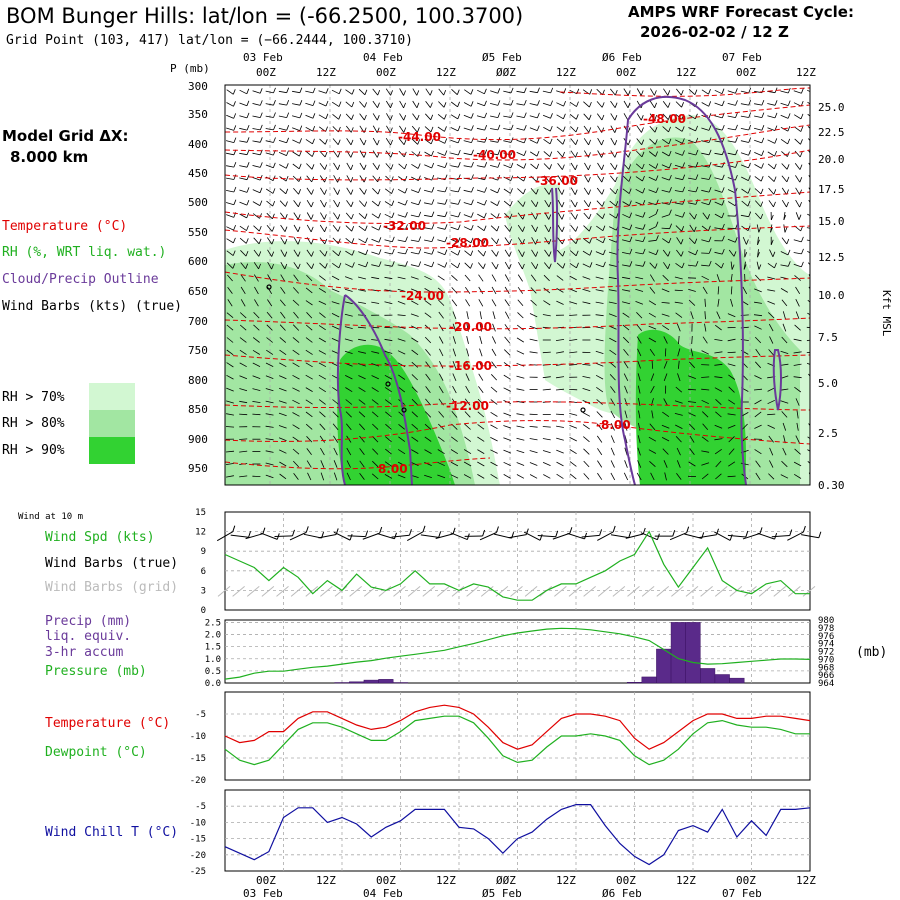 This screenshot has width=900, height=900. What do you see at coordinates (198, 350) in the screenshot?
I see `pressure-tick: 750` at bounding box center [198, 350].